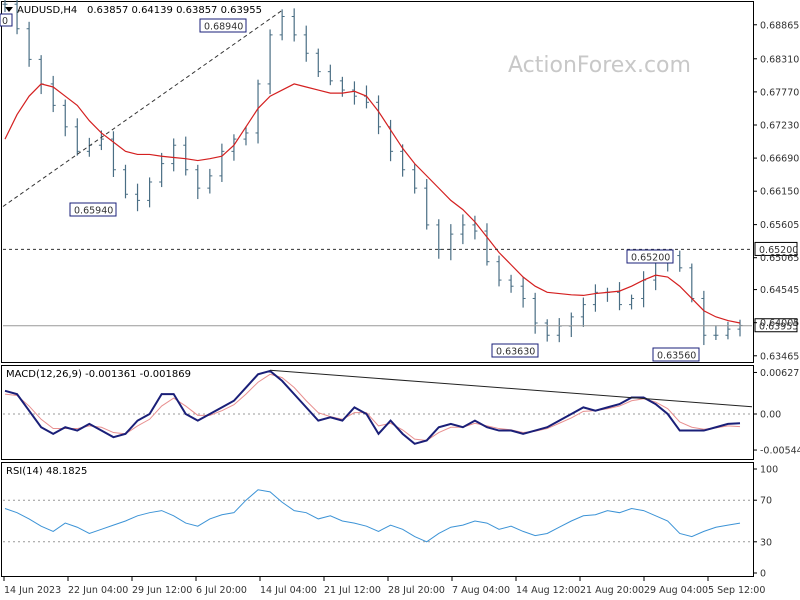 The height and width of the screenshot is (600, 800). What do you see at coordinates (47, 10) in the screenshot?
I see `symbol-label: AUDUSD,H4` at bounding box center [47, 10].